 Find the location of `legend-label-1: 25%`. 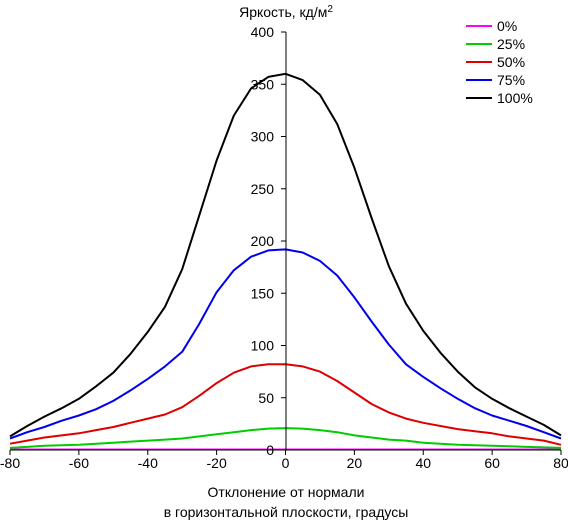

legend-label-1: 25% is located at coordinates (511, 44).